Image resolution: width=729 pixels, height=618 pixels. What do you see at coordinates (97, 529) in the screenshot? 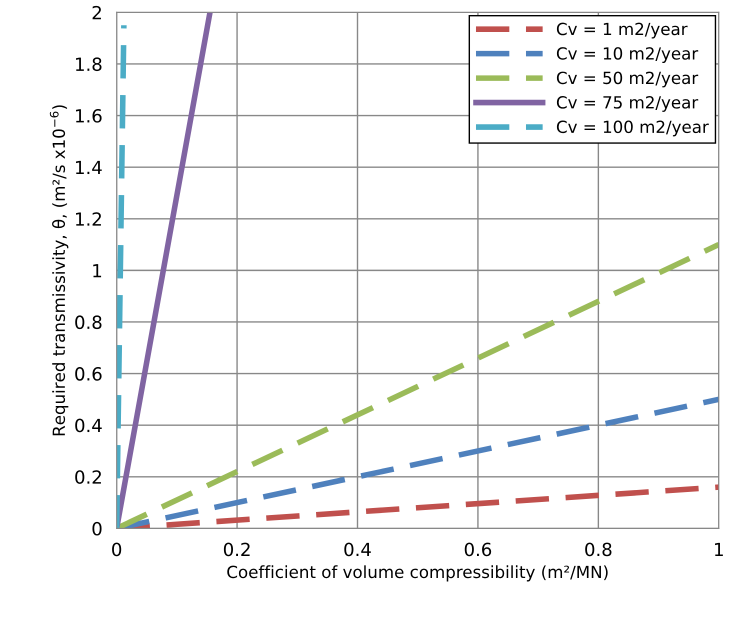
I see `y-tick-label: 0` at bounding box center [97, 529].